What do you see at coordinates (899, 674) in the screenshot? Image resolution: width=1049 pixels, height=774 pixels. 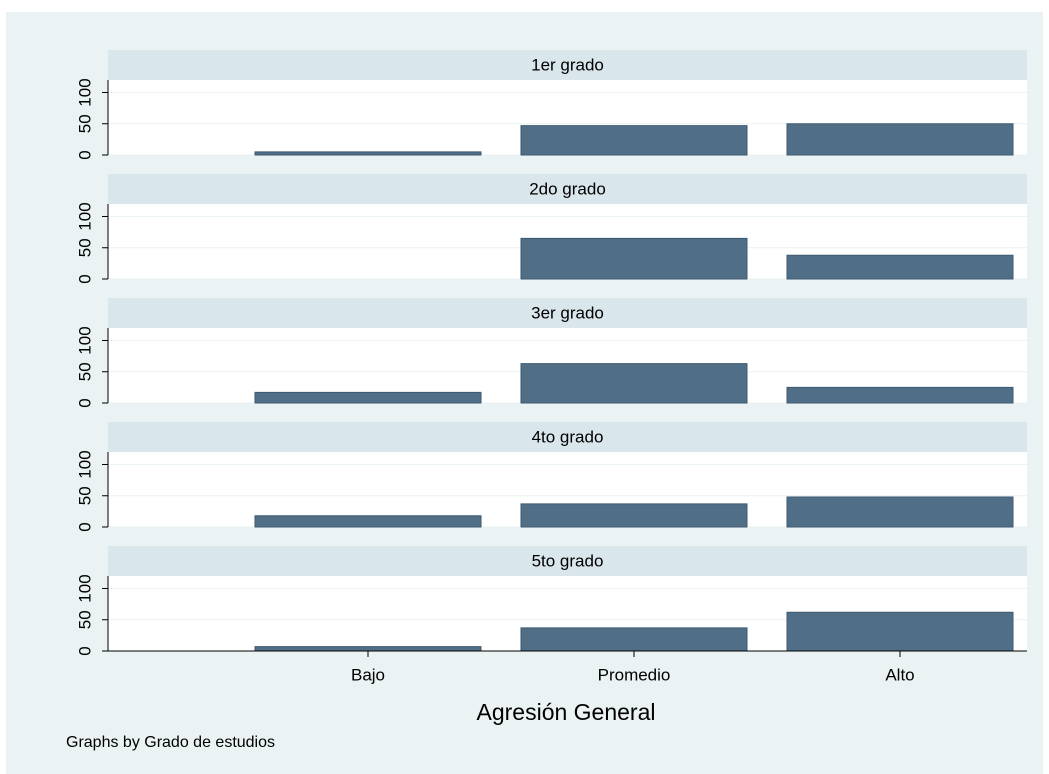 I see `x-tick-label: Alto` at bounding box center [899, 674].